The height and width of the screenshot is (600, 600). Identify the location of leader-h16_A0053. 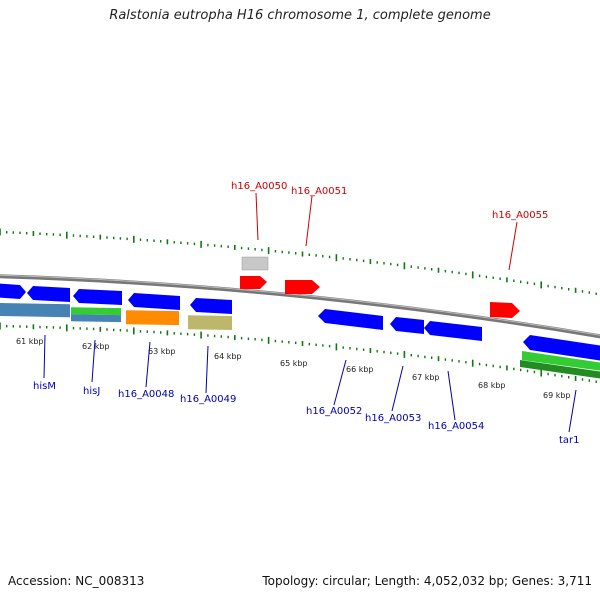
(397, 388).